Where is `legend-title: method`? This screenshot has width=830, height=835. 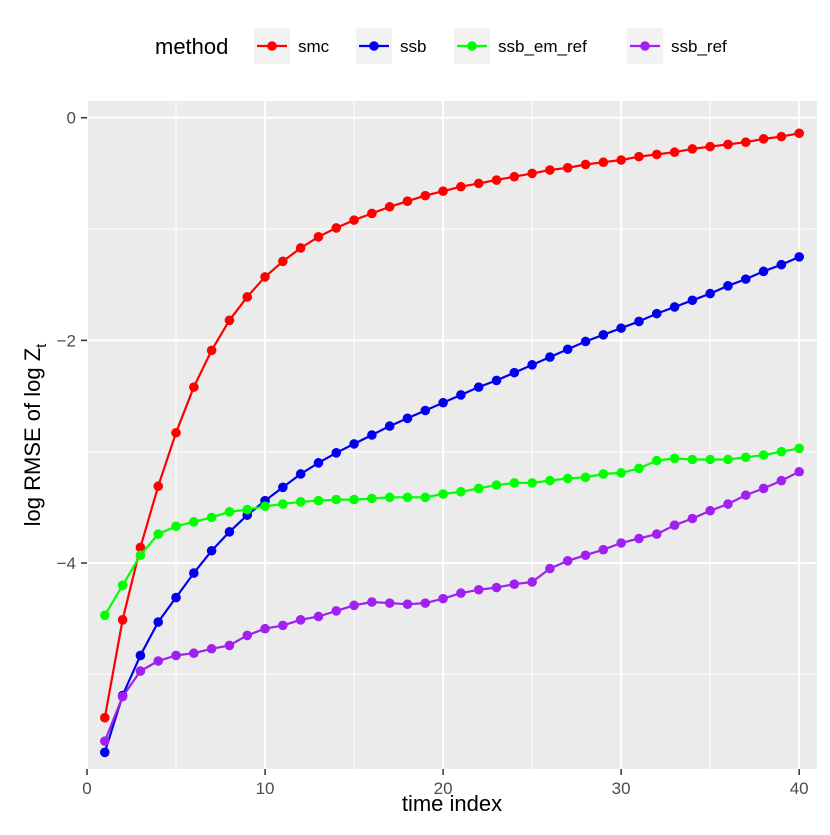 legend-title: method is located at coordinates (191, 46).